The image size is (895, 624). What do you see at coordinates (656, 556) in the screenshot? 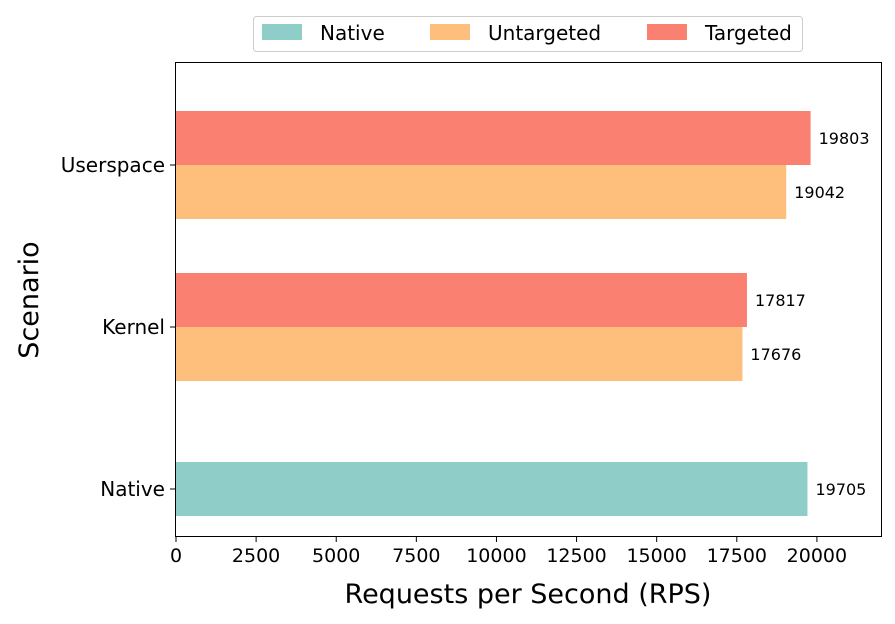
I see `x-tick-label: 15000` at bounding box center [656, 556].